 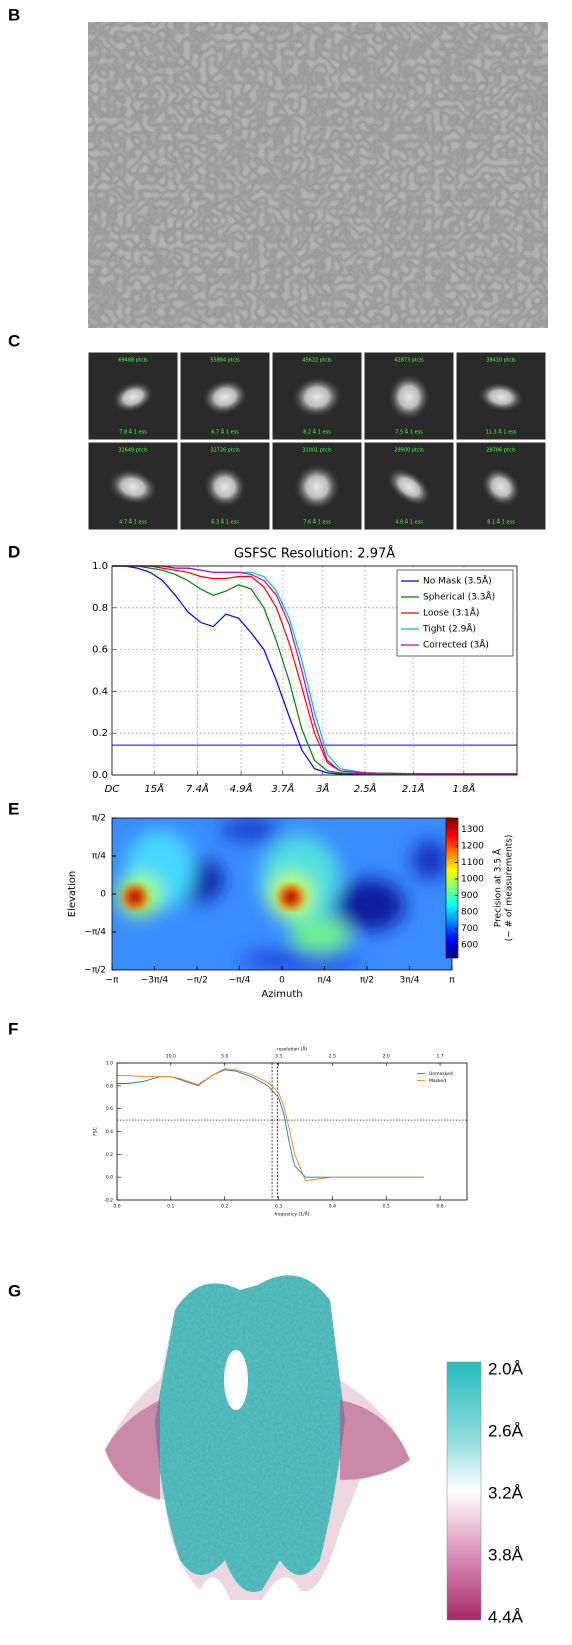 What do you see at coordinates (409, 432) in the screenshot?
I see `class-resolution: 7.5 Å 1 ess` at bounding box center [409, 432].